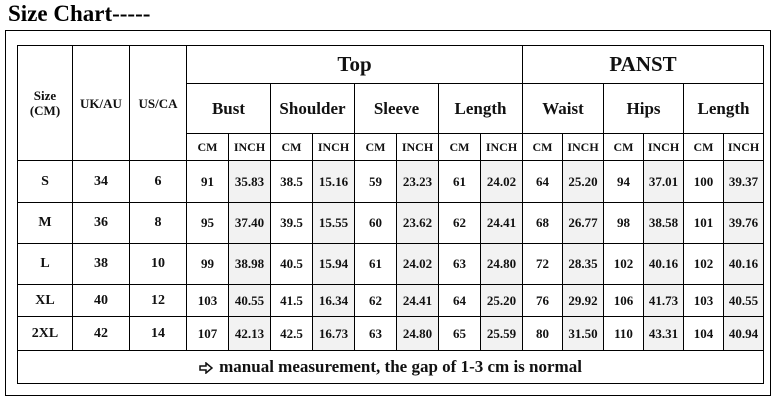 The image size is (777, 400). Describe the element at coordinates (79, 13) in the screenshot. I see `page-title: Size Chart-----` at that location.